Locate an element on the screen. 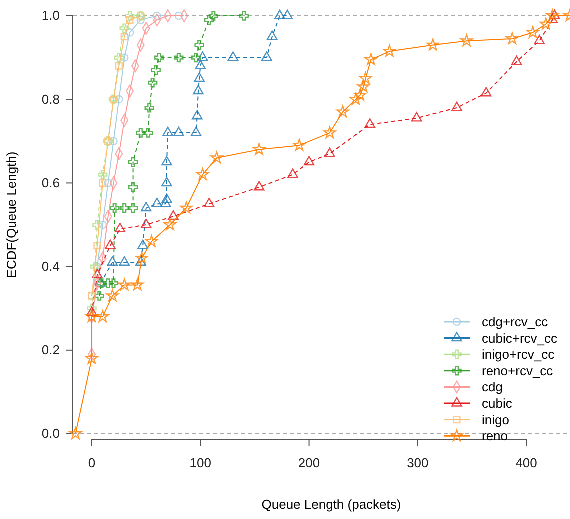 The image size is (570, 519). x-tick-label: 0 is located at coordinates (92, 463).